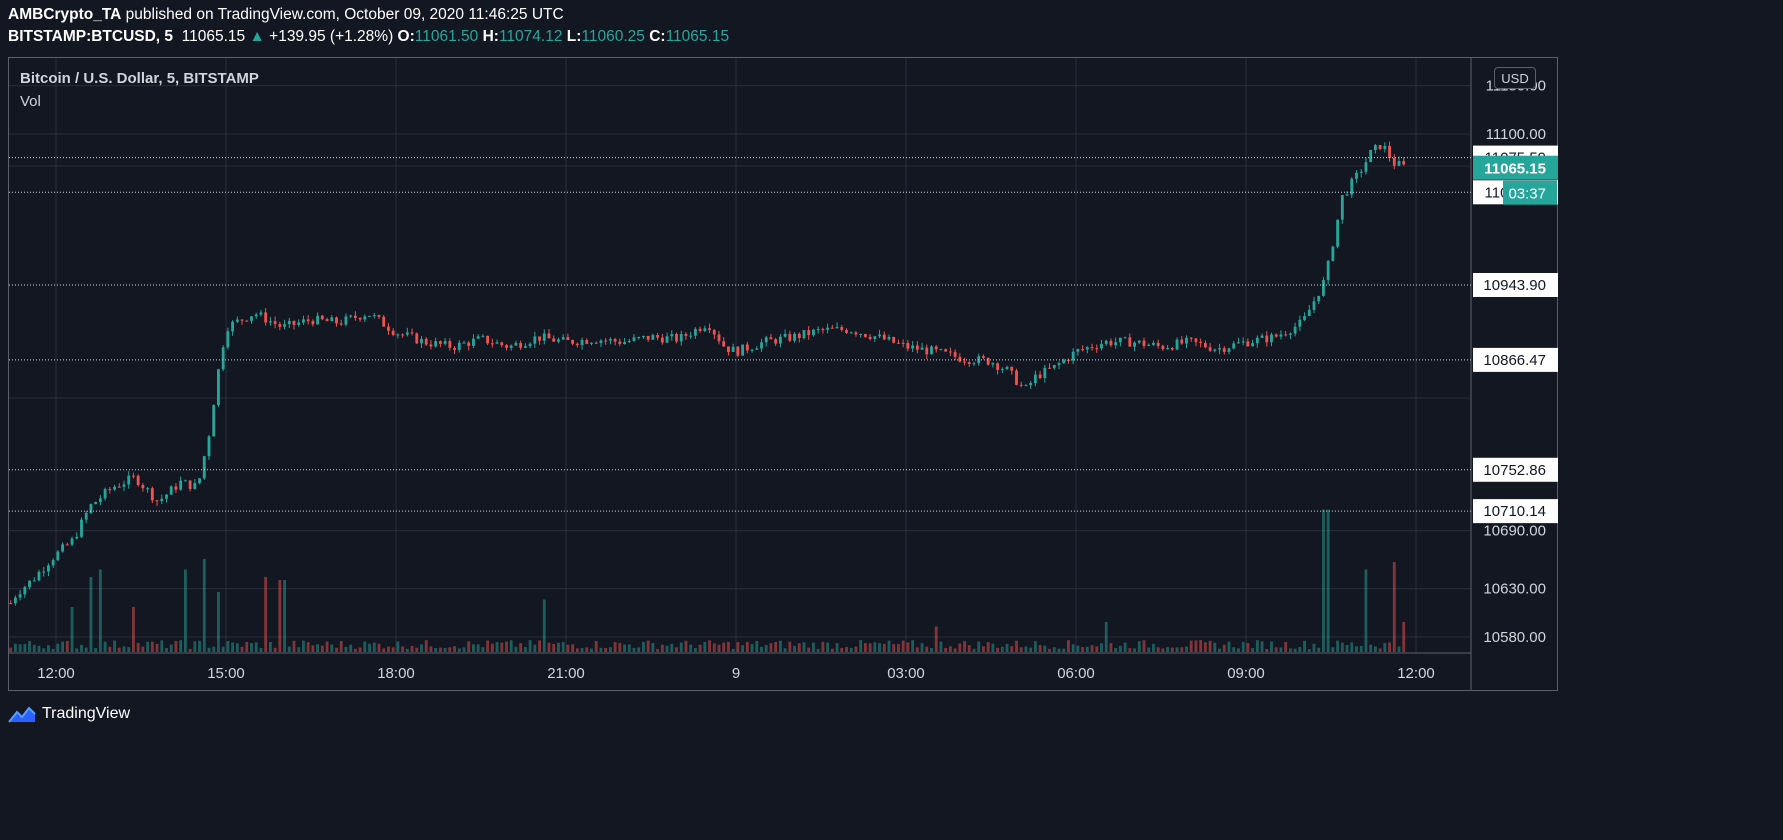 Image resolution: width=1783 pixels, height=840 pixels. What do you see at coordinates (1514, 511) in the screenshot?
I see `price-line-label: 10710.14` at bounding box center [1514, 511].